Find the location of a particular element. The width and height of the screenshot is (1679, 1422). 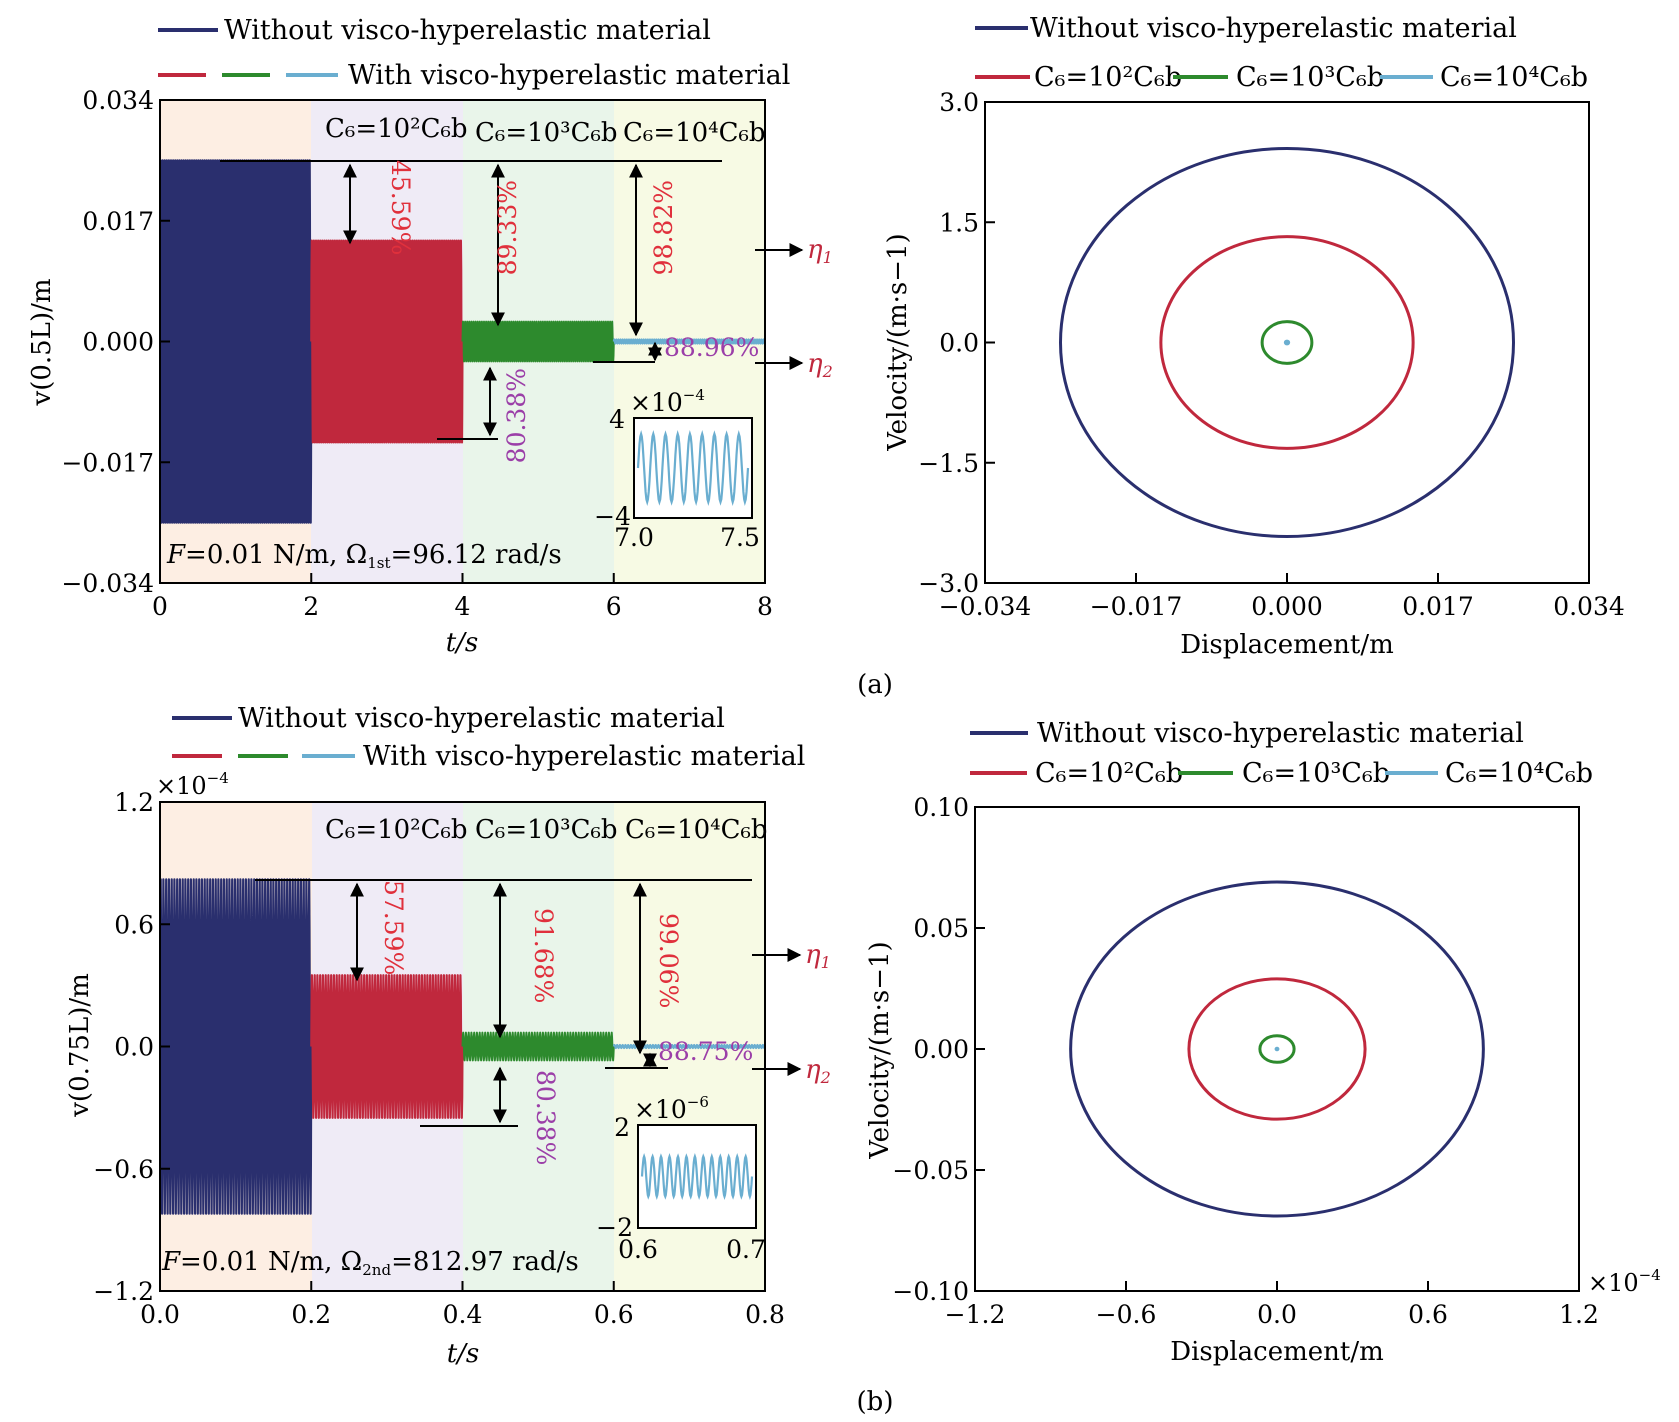

phase-portrait-b is located at coordinates (1277, 1049).